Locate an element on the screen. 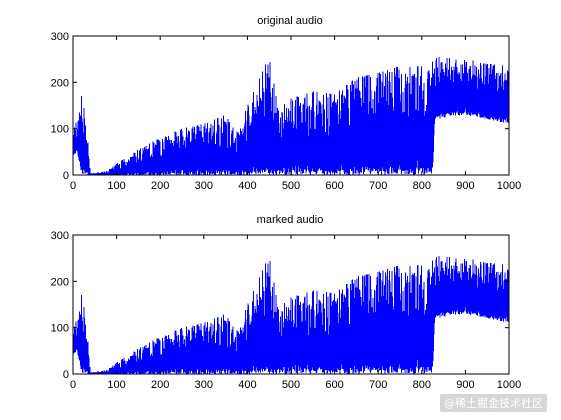  chart-title: original audio is located at coordinates (289, 21).